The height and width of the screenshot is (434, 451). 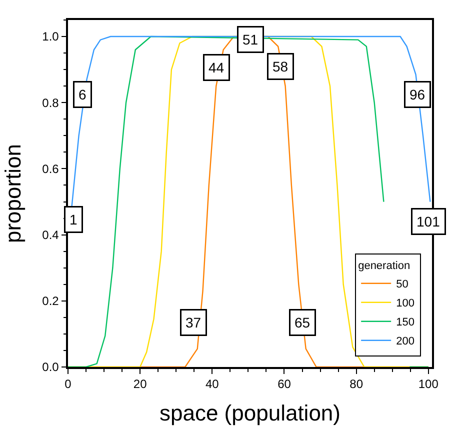 What do you see at coordinates (13, 194) in the screenshot?
I see `y-axis-title: proportion` at bounding box center [13, 194].